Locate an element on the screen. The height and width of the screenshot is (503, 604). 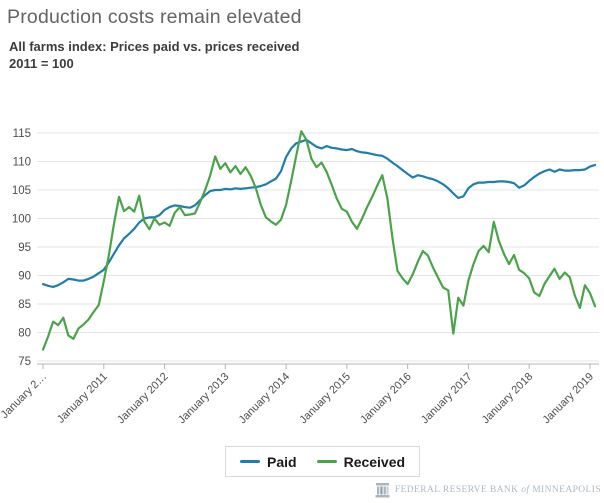
received-line-swatch is located at coordinates (326, 461).